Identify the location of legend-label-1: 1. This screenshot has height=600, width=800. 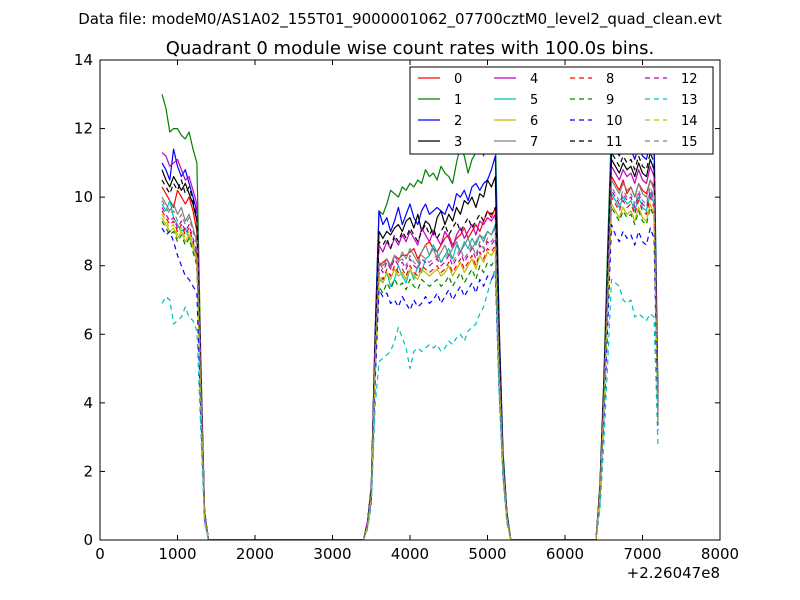
(458, 100).